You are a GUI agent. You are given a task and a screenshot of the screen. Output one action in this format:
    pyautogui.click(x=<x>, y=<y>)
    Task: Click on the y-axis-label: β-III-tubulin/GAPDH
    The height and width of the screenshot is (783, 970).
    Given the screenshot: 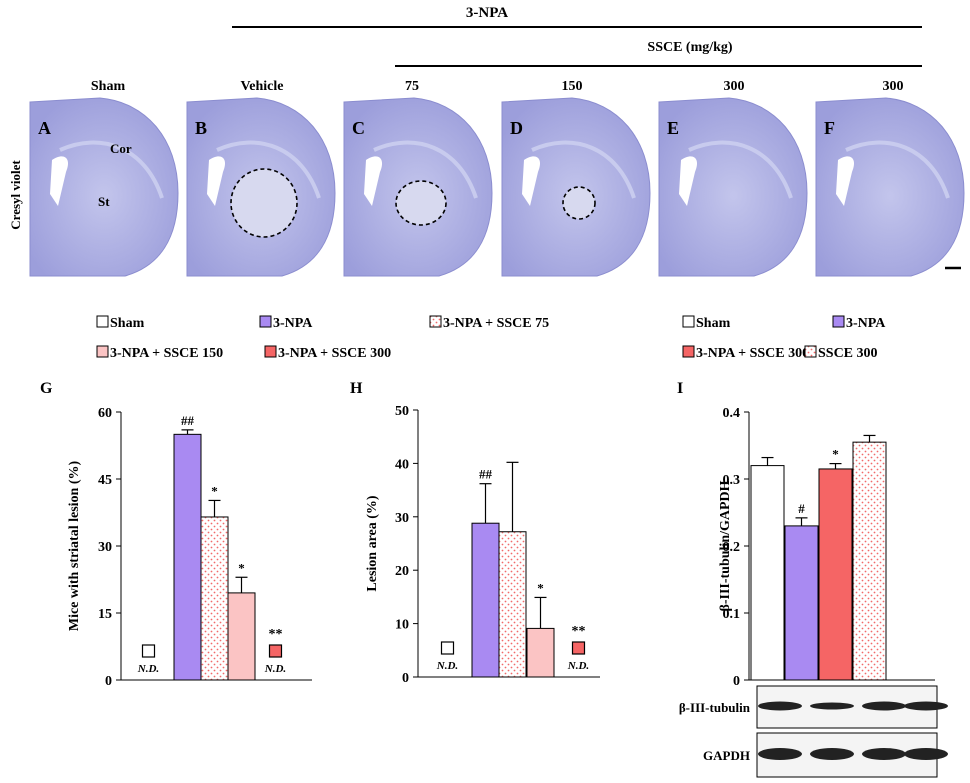 What is the action you would take?
    pyautogui.click(x=725, y=545)
    